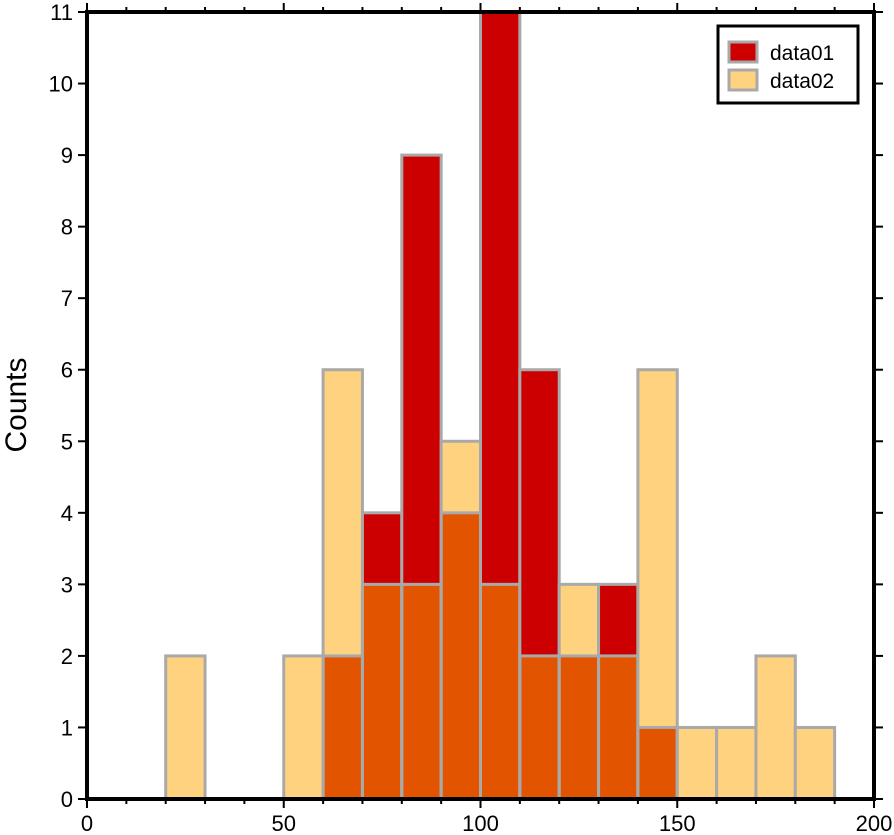 Image resolution: width=894 pixels, height=835 pixels. What do you see at coordinates (284, 823) in the screenshot?
I see `x-tick-label: 50` at bounding box center [284, 823].